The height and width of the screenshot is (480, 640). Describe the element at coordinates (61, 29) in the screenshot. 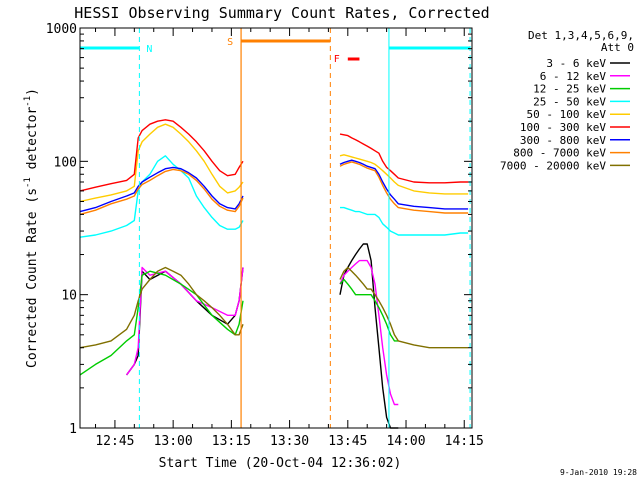

I see `y-tick-label-4: 1000` at that location.